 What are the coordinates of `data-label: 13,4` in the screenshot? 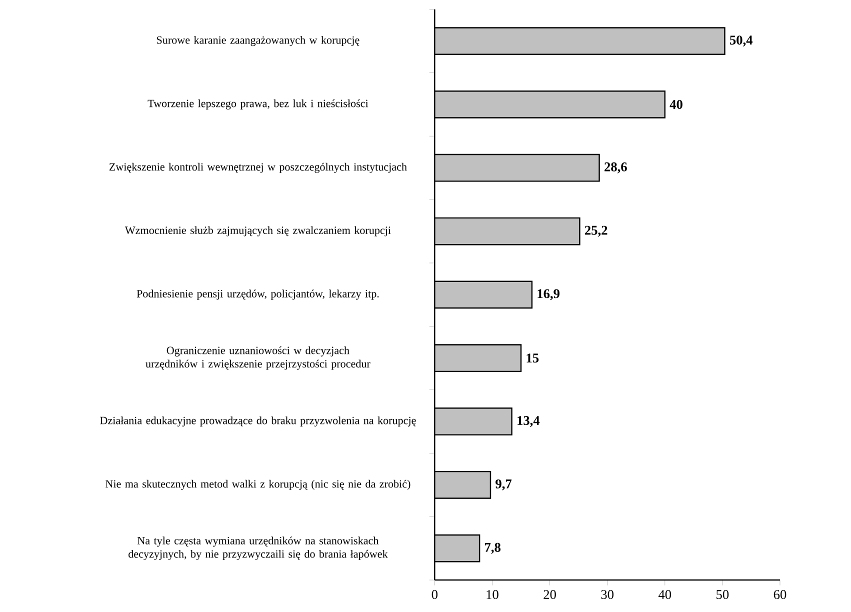 It's located at (529, 421).